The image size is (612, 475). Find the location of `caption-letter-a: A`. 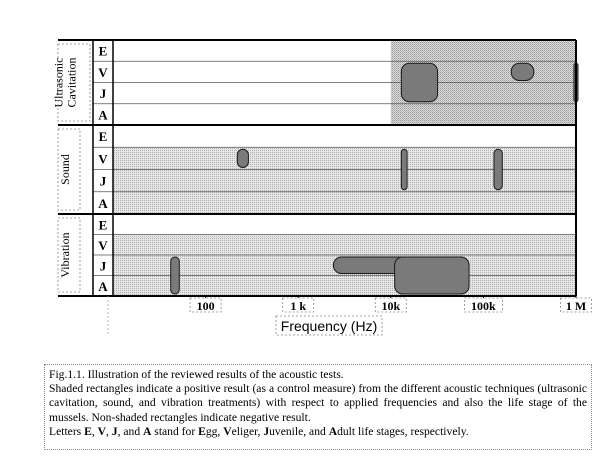

caption-letter-a: A is located at coordinates (147, 431).